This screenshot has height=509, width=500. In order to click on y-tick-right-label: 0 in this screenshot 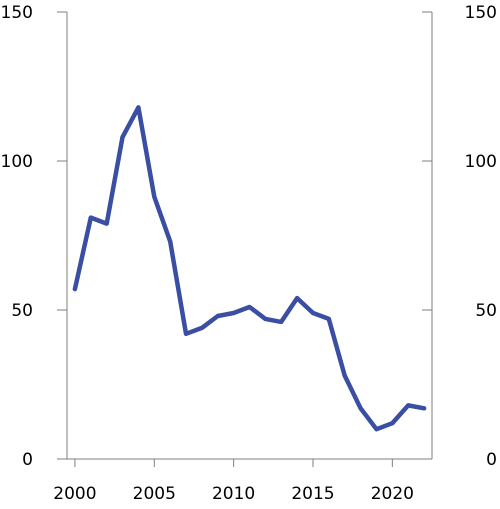, I will do `click(491, 460)`.